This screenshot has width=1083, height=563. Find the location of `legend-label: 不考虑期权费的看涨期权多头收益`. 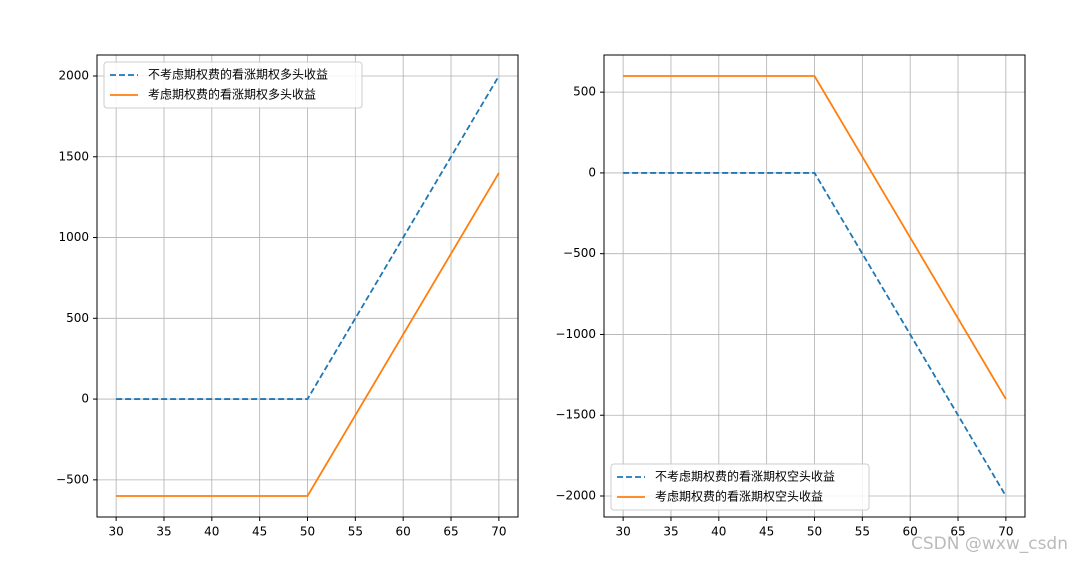

legend-label: 不考虑期权费的看涨期权多头收益 is located at coordinates (238, 74).